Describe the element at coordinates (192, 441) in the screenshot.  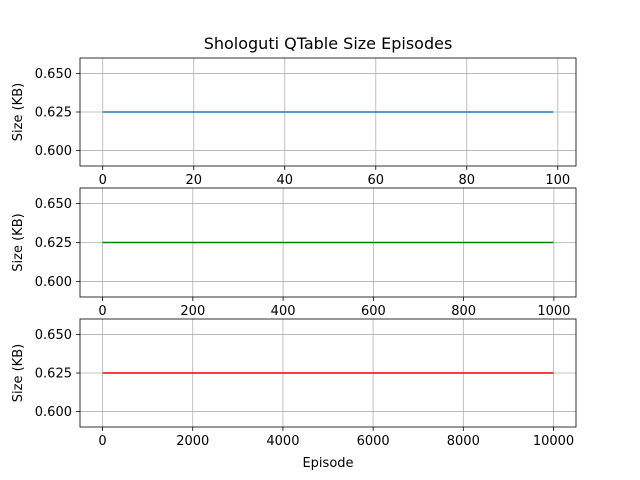
I see `x-tick-label: 2000` at that location.